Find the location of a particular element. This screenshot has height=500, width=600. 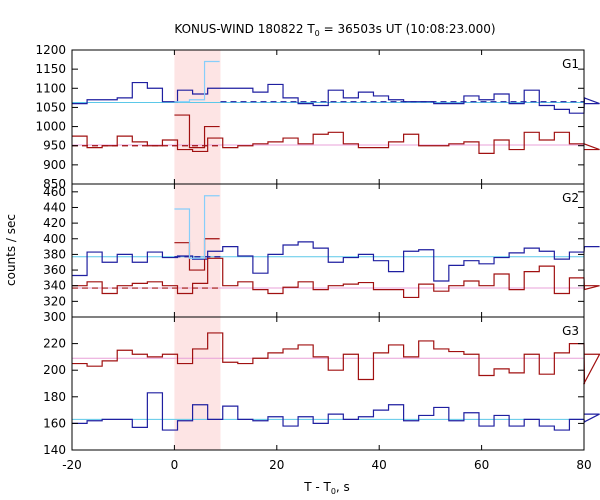

y-tick-label: 950 is located at coordinates (54, 146).